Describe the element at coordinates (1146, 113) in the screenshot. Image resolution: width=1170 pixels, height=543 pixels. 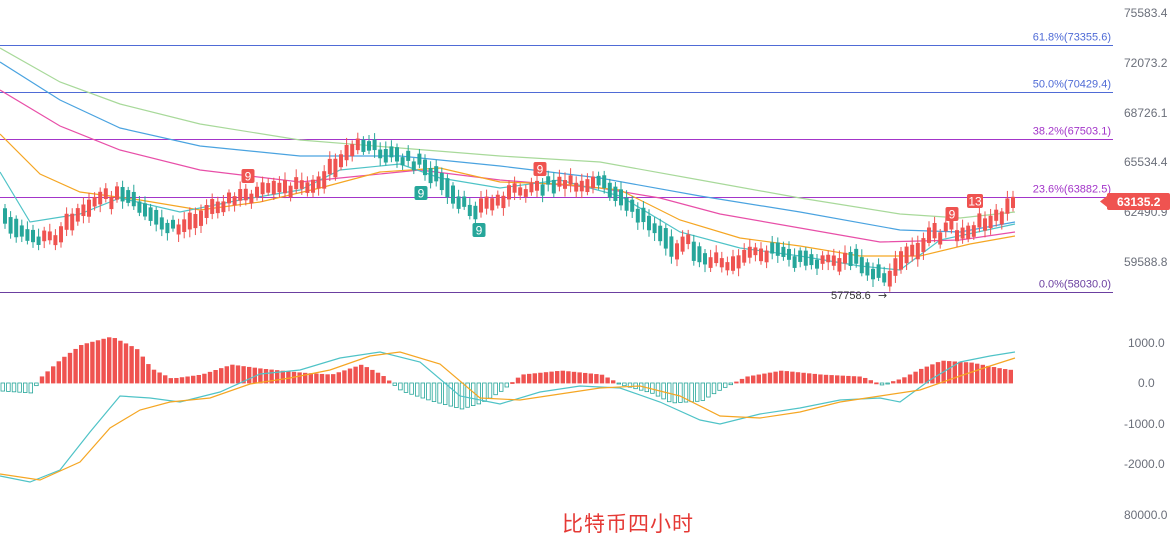
I see `price-tick: 68726.1` at that location.